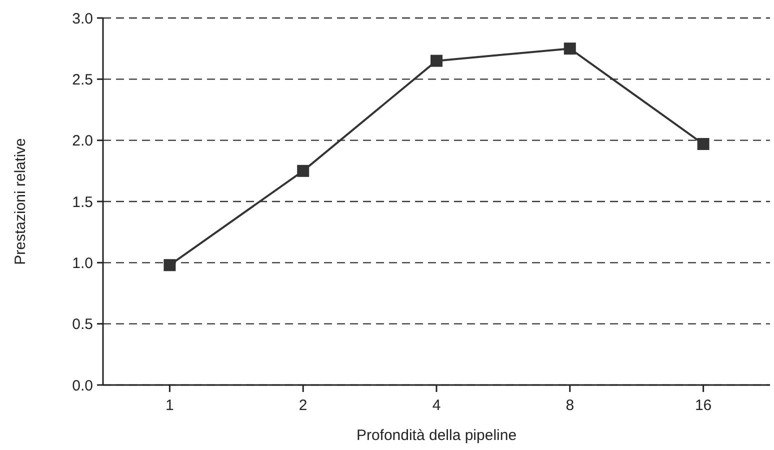 This screenshot has height=450, width=774. Describe the element at coordinates (20, 201) in the screenshot. I see `y-axis-title: Prestazioni relative` at that location.